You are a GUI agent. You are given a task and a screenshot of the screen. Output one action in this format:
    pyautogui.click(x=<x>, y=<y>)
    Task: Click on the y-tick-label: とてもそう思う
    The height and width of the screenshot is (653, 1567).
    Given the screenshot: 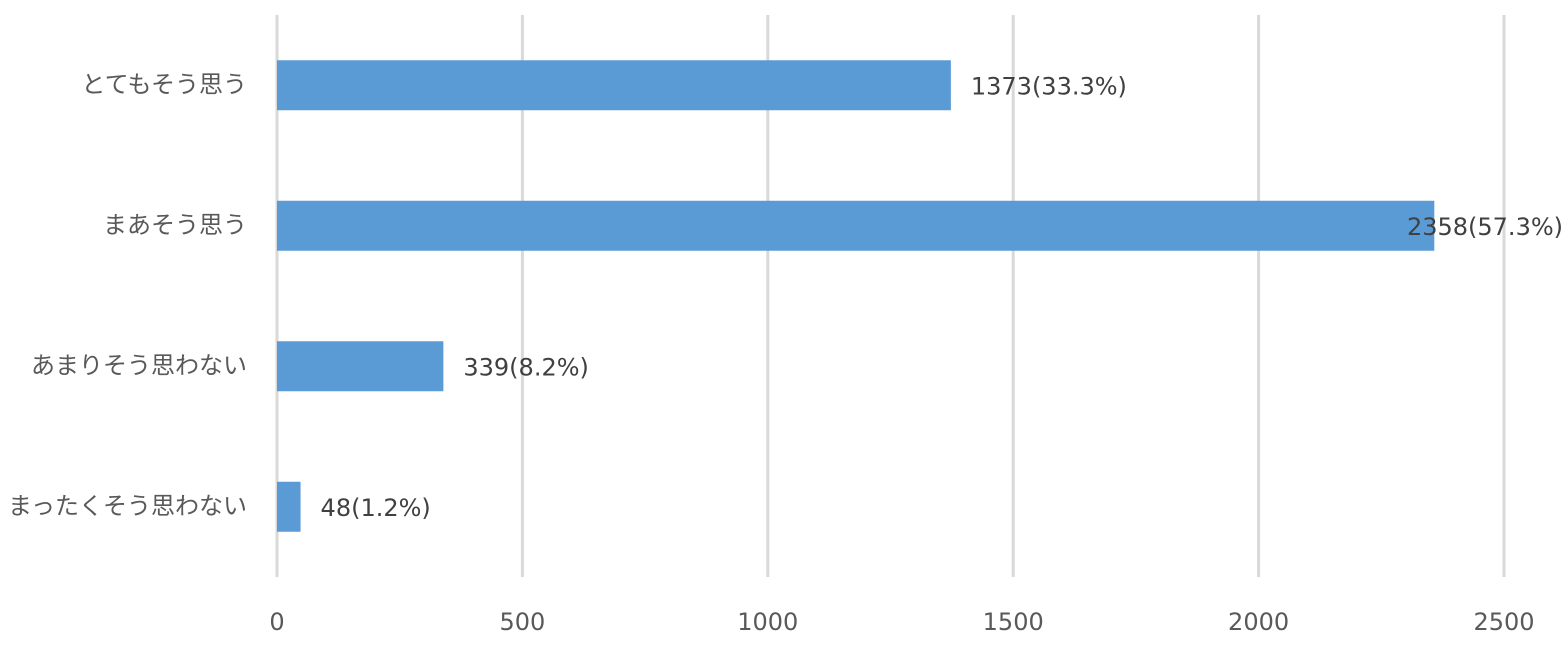 What is the action you would take?
    pyautogui.click(x=164, y=84)
    